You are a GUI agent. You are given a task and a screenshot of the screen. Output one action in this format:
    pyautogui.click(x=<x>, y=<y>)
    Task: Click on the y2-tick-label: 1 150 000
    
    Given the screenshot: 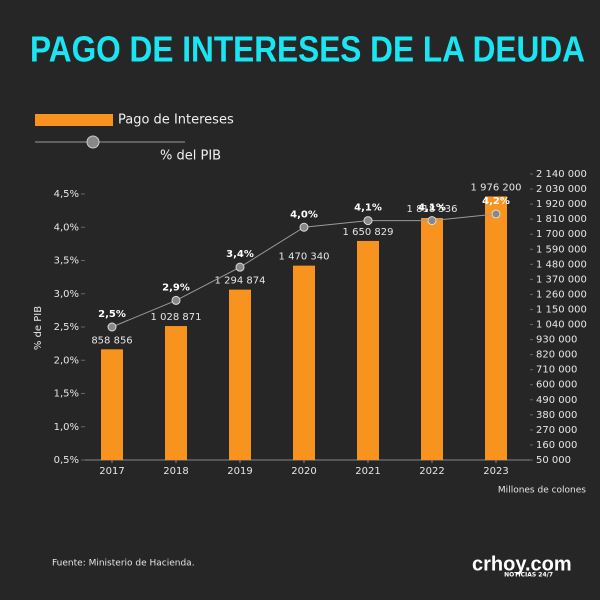 What is the action you would take?
    pyautogui.click(x=561, y=309)
    